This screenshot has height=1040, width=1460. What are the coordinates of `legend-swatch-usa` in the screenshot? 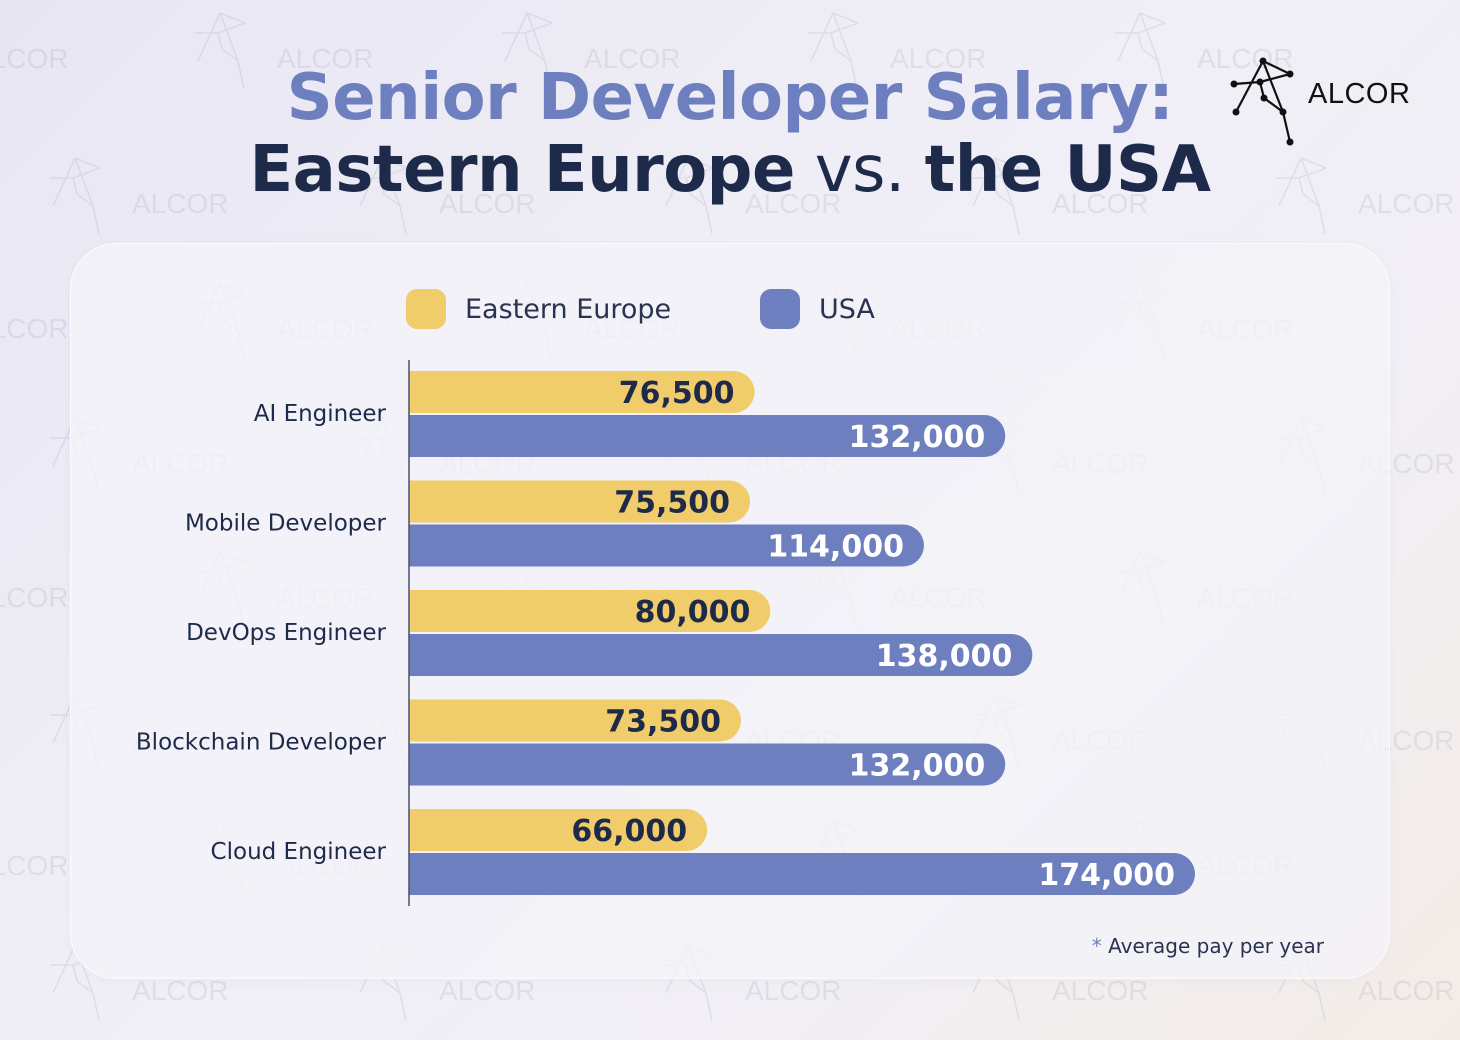 It's located at (780, 309).